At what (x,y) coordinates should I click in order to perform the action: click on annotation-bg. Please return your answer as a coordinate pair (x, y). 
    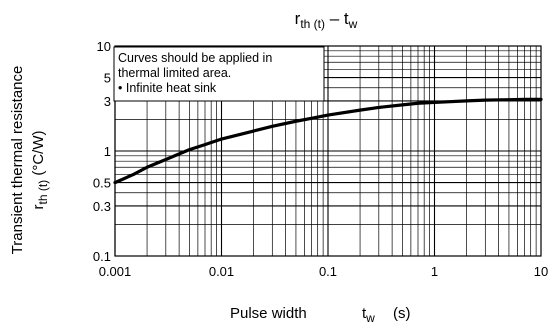
    Looking at the image, I should click on (219, 74).